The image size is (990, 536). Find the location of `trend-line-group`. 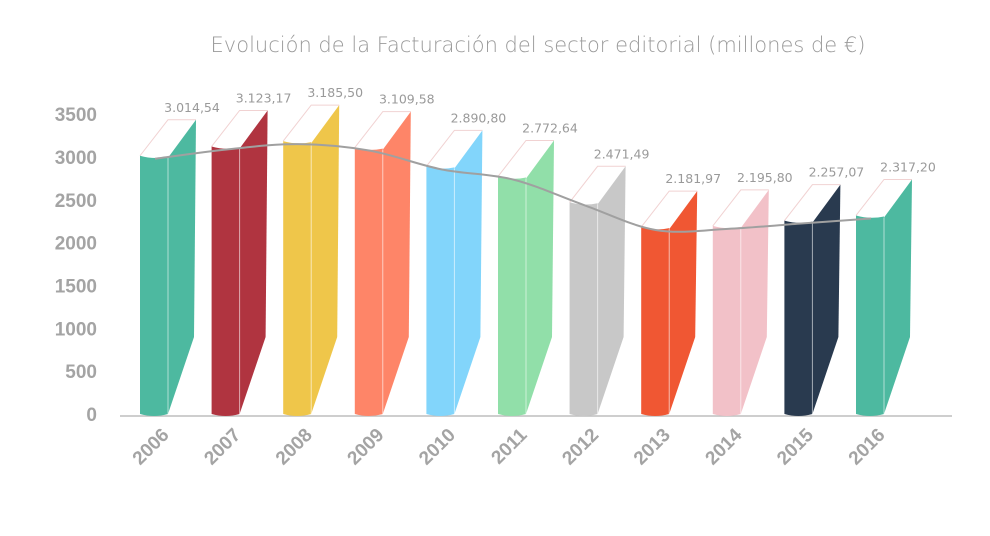

trend-line-group is located at coordinates (513, 188).